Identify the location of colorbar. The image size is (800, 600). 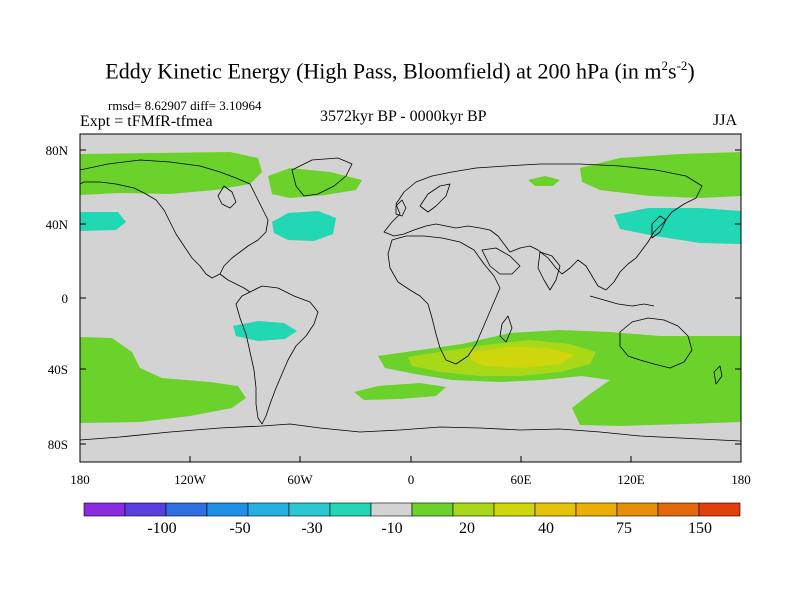
(412, 509).